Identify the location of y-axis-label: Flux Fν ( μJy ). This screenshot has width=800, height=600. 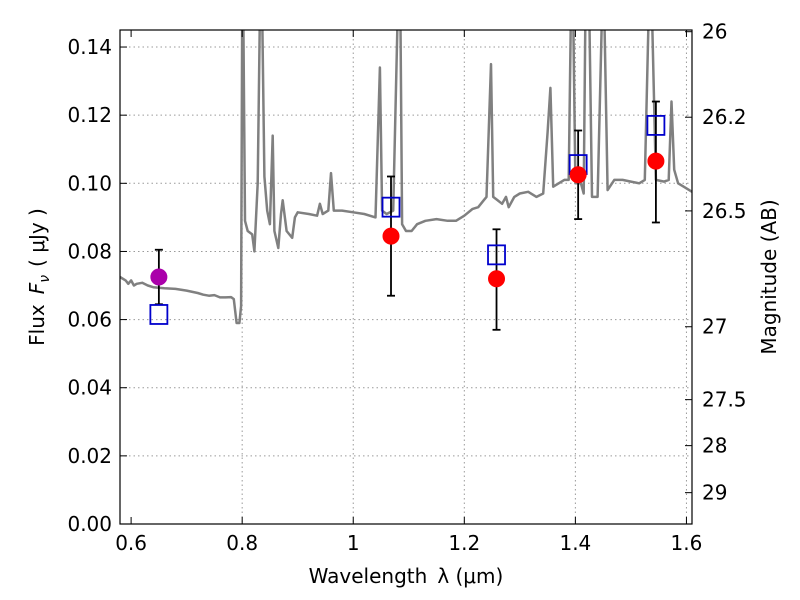
(39, 277).